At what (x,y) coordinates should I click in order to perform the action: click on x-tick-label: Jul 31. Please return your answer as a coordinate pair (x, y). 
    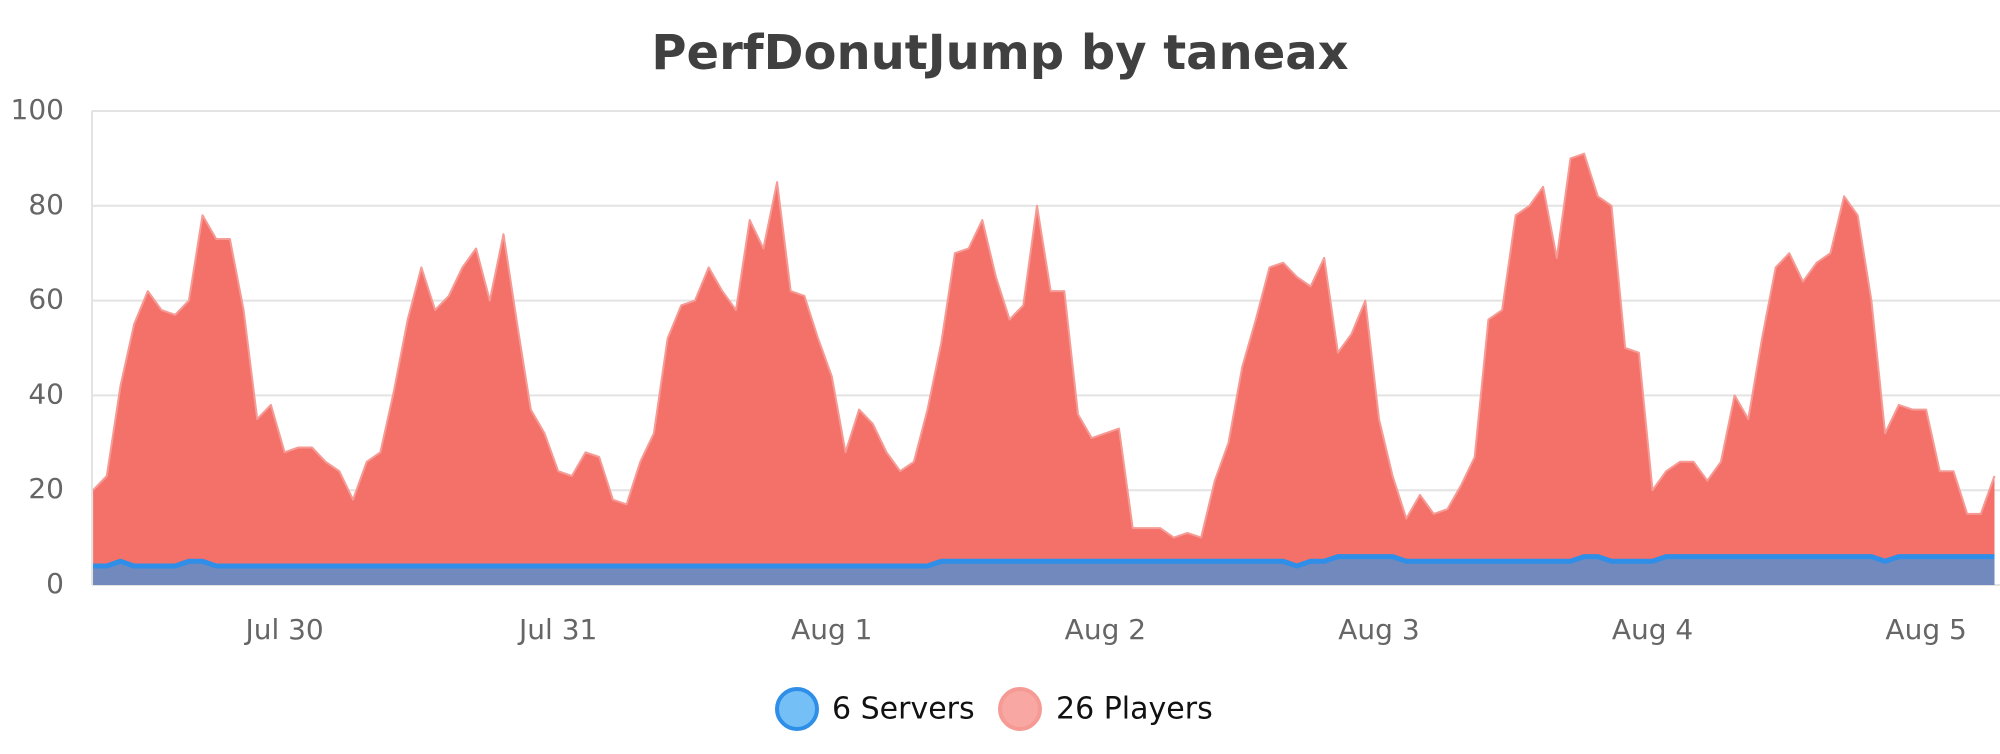
    Looking at the image, I should click on (557, 629).